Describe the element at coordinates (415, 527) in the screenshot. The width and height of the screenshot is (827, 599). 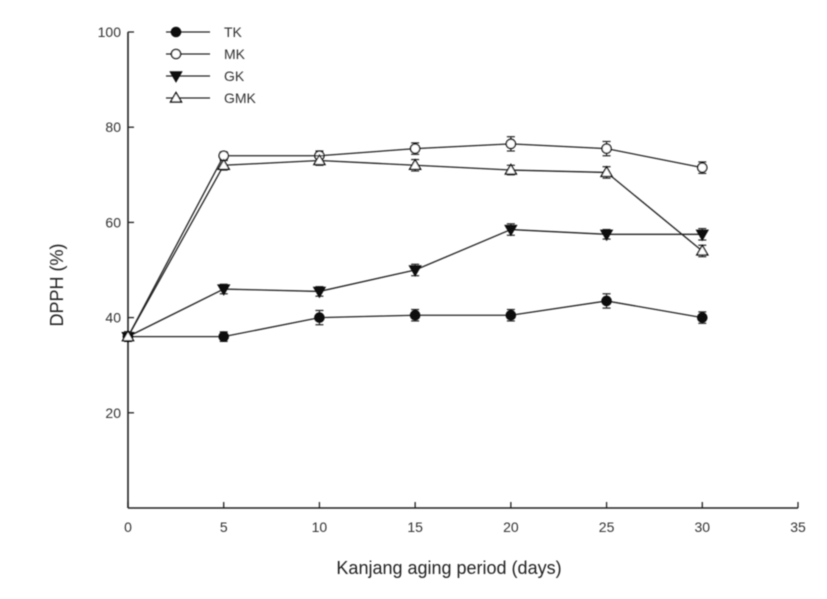
I see `x-tick-label: 15` at that location.